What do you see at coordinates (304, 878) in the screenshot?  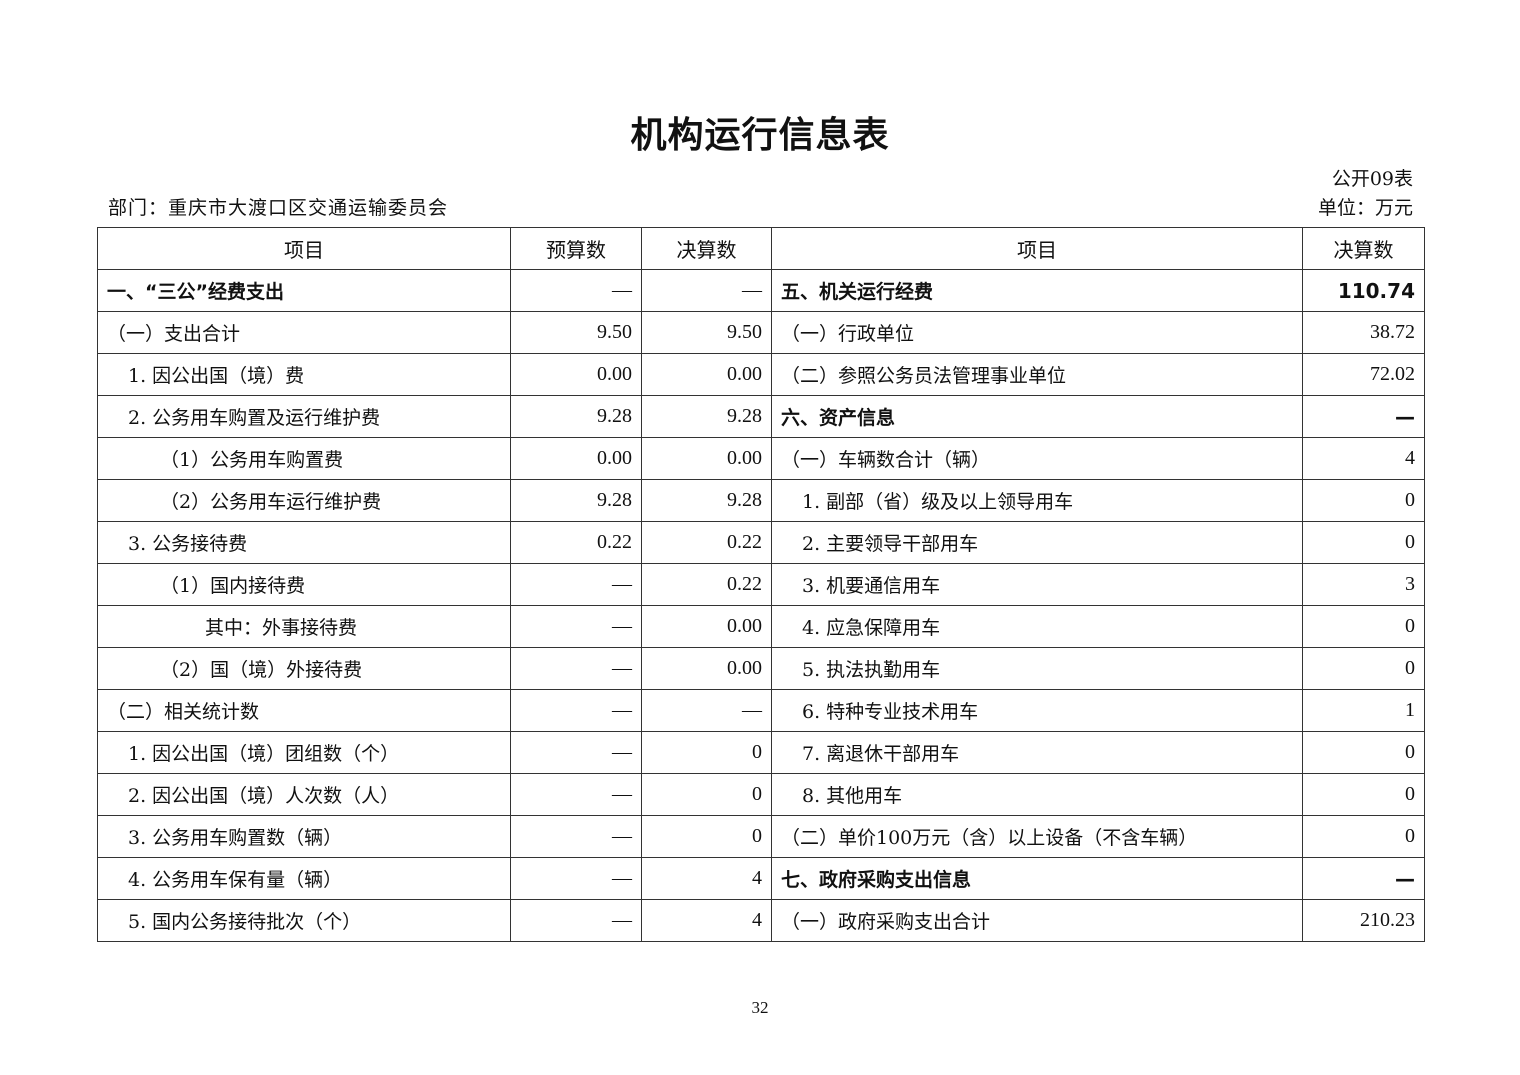 I see `row-item-left: 4. 公务用车保有量（辆）` at bounding box center [304, 878].